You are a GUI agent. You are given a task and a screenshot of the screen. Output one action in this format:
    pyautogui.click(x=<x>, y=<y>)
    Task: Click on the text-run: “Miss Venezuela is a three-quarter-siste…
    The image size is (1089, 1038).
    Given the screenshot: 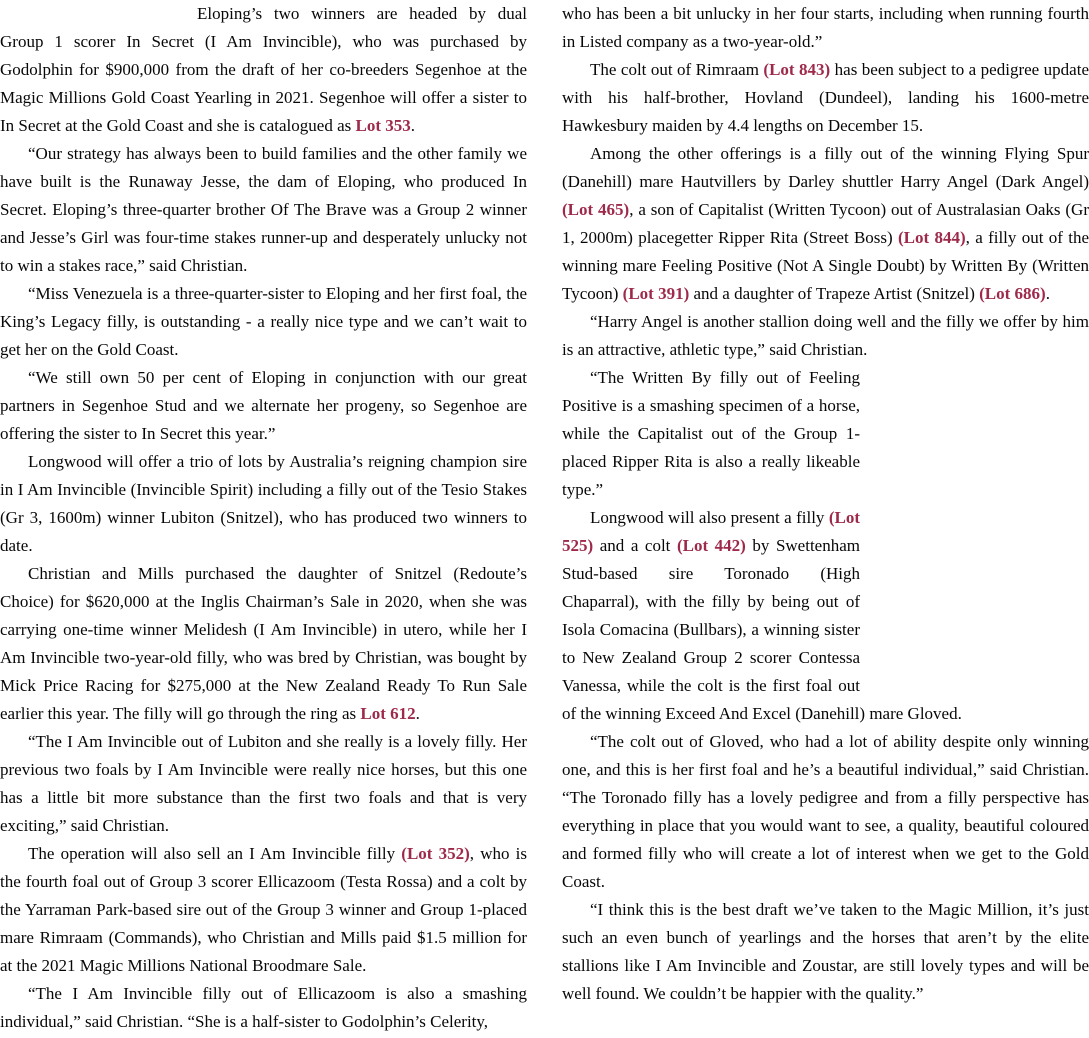 What is the action you would take?
    pyautogui.click(x=263, y=321)
    